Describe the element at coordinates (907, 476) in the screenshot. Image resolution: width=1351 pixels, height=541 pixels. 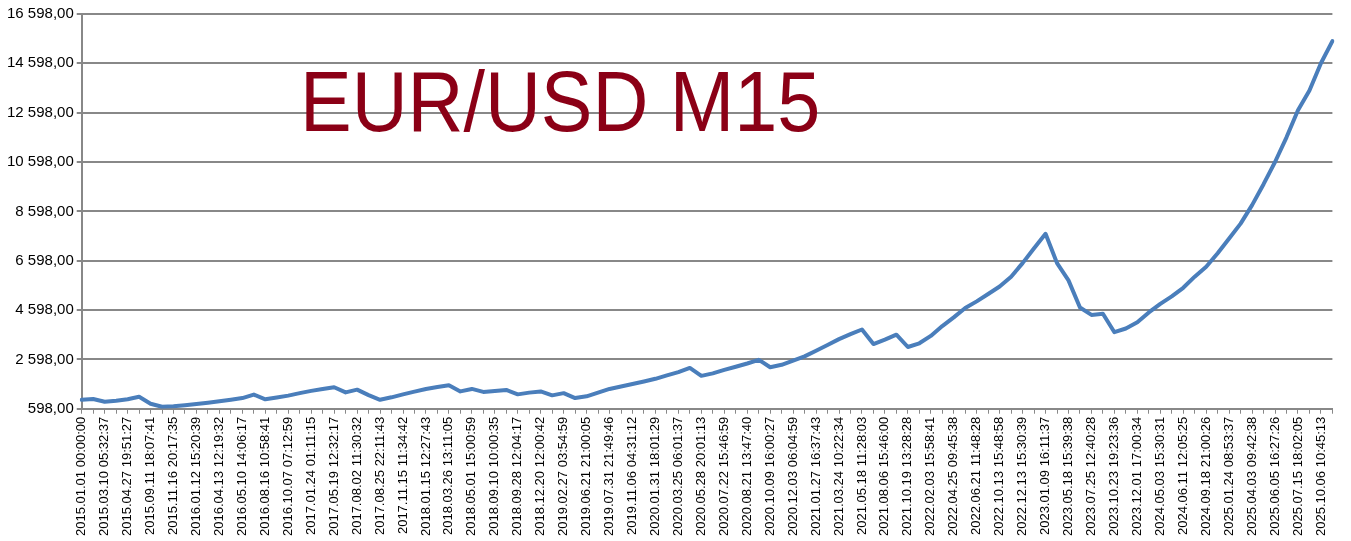
I see `x-tick-label: 2021.10.19 13:28:28` at that location.